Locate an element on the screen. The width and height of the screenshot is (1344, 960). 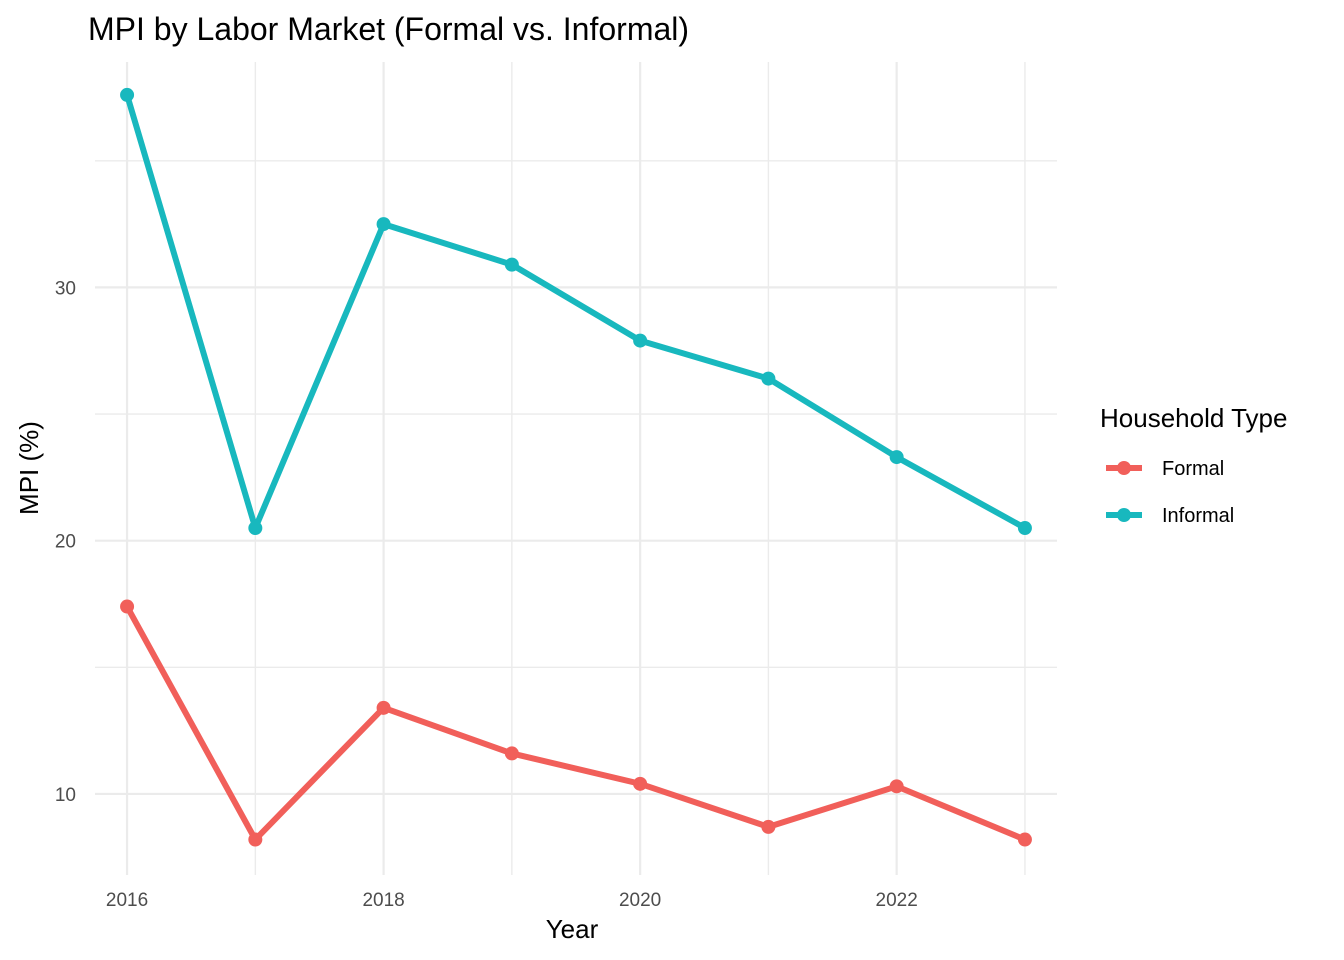
x-tick-label: 2016 is located at coordinates (127, 900).